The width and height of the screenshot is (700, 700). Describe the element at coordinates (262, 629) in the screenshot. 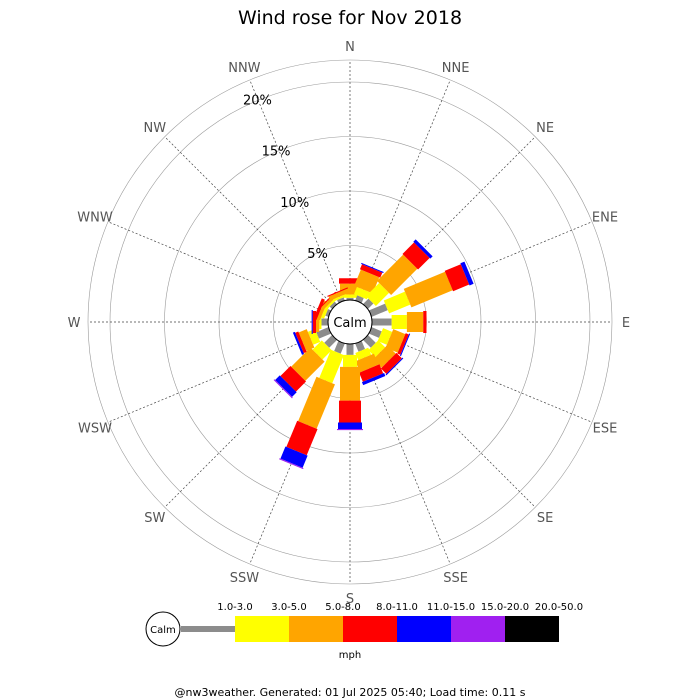

I see `legend-swatch-3.0-5.0` at that location.